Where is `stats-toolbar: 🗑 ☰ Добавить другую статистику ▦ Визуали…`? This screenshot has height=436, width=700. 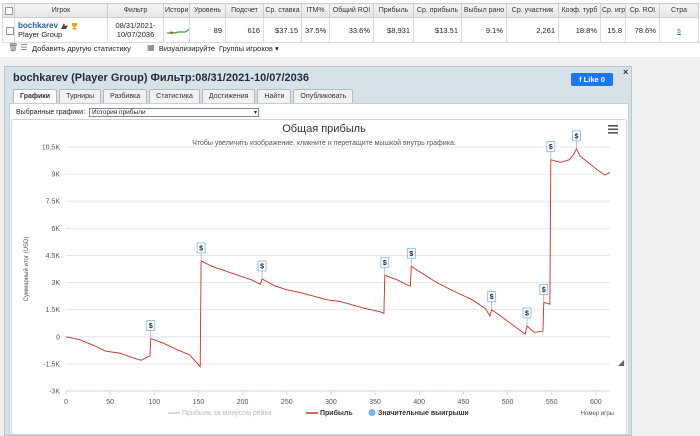 stats-toolbar: 🗑 ☰ Добавить другую статистику ▦ Визуали… is located at coordinates (143, 48).